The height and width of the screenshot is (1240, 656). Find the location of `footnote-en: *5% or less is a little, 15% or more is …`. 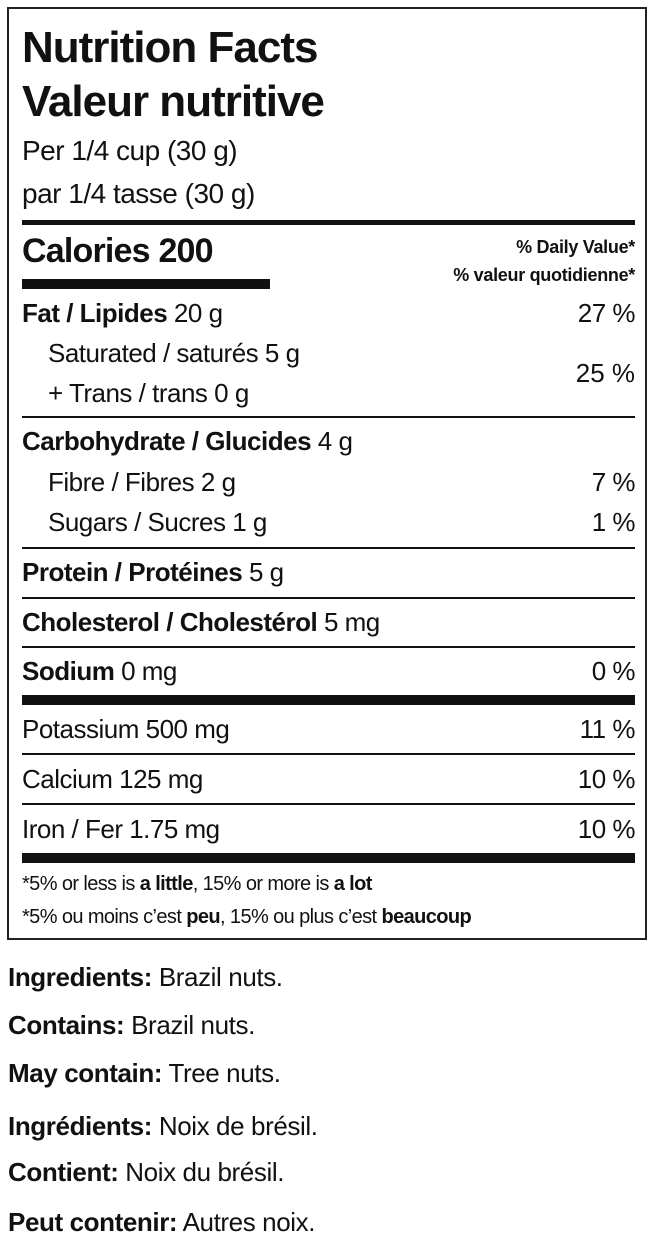

footnote-en: *5% or less is a little, 15% or more is … is located at coordinates (197, 884).